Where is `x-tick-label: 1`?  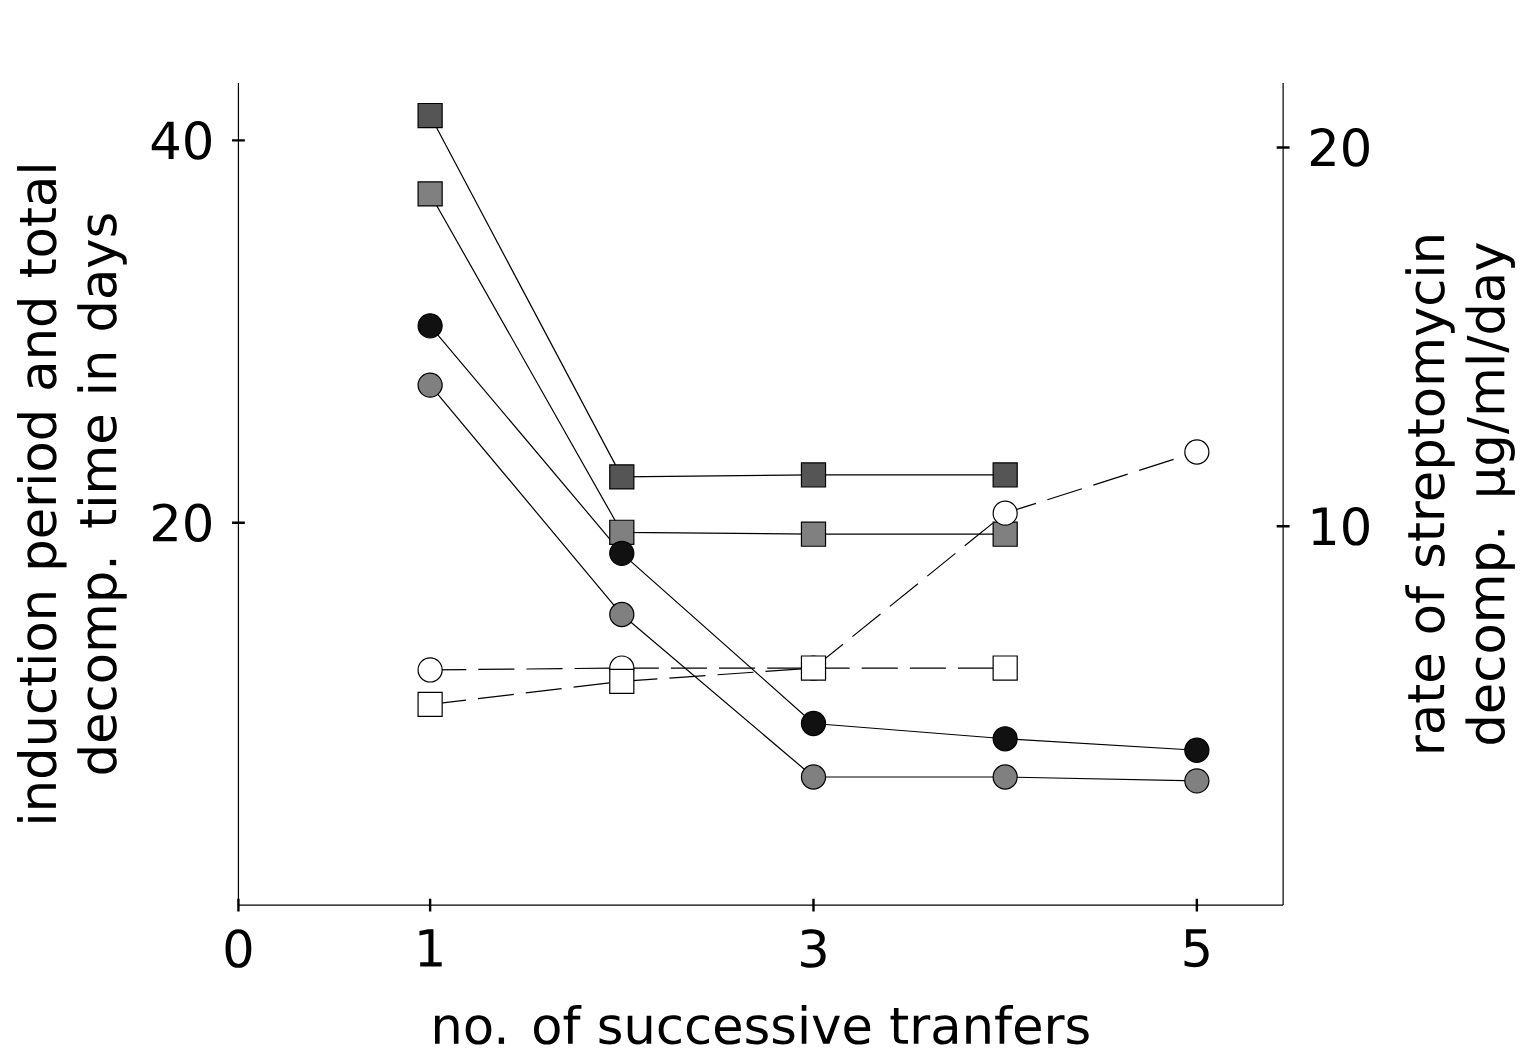 x-tick-label: 1 is located at coordinates (430, 948).